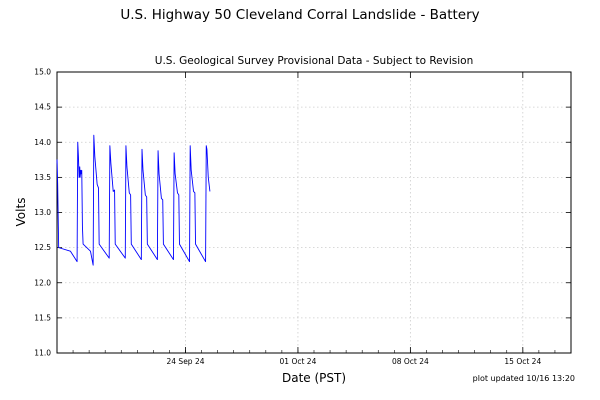  I want to click on battery-voltage-line, so click(133, 200).